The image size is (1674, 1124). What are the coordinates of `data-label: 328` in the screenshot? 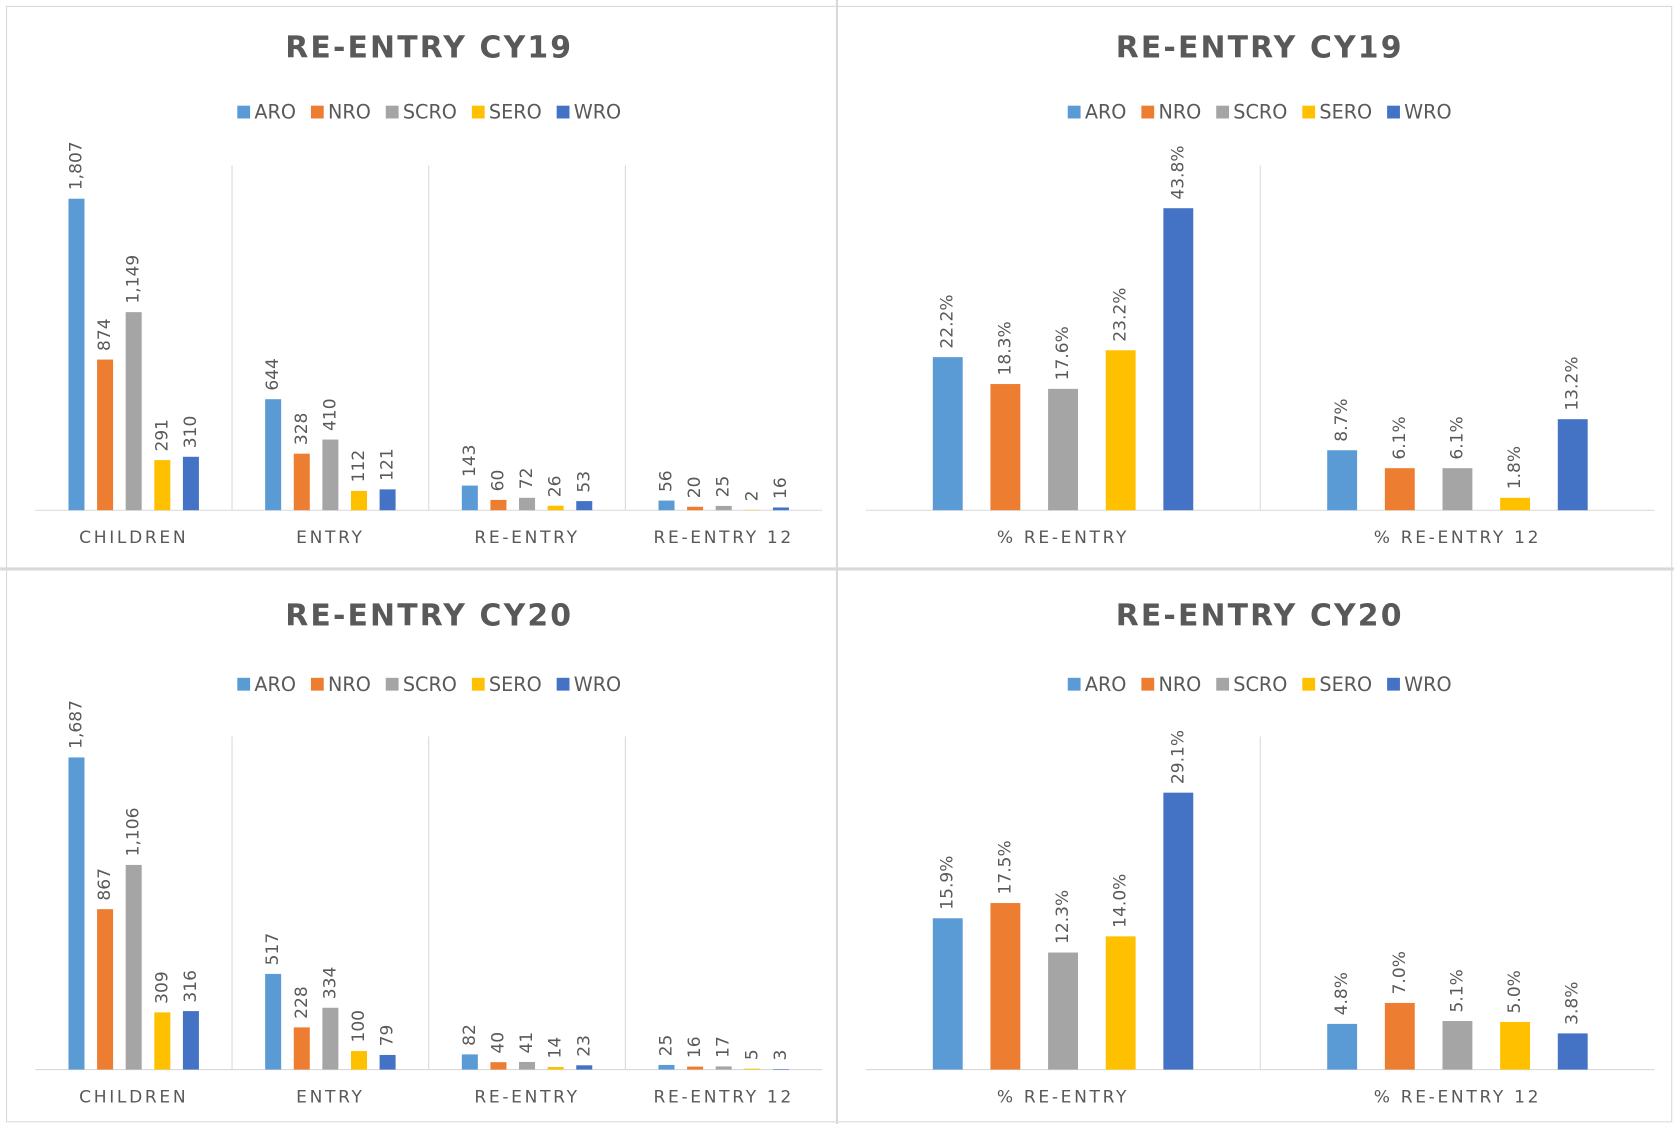 It's located at (302, 429).